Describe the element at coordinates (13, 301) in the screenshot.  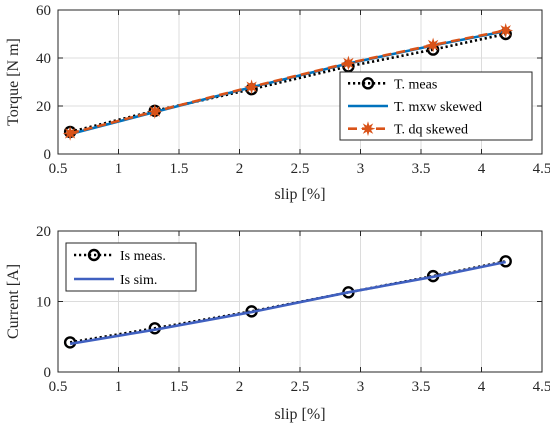
I see `y-axis-label: Current [A]` at that location.